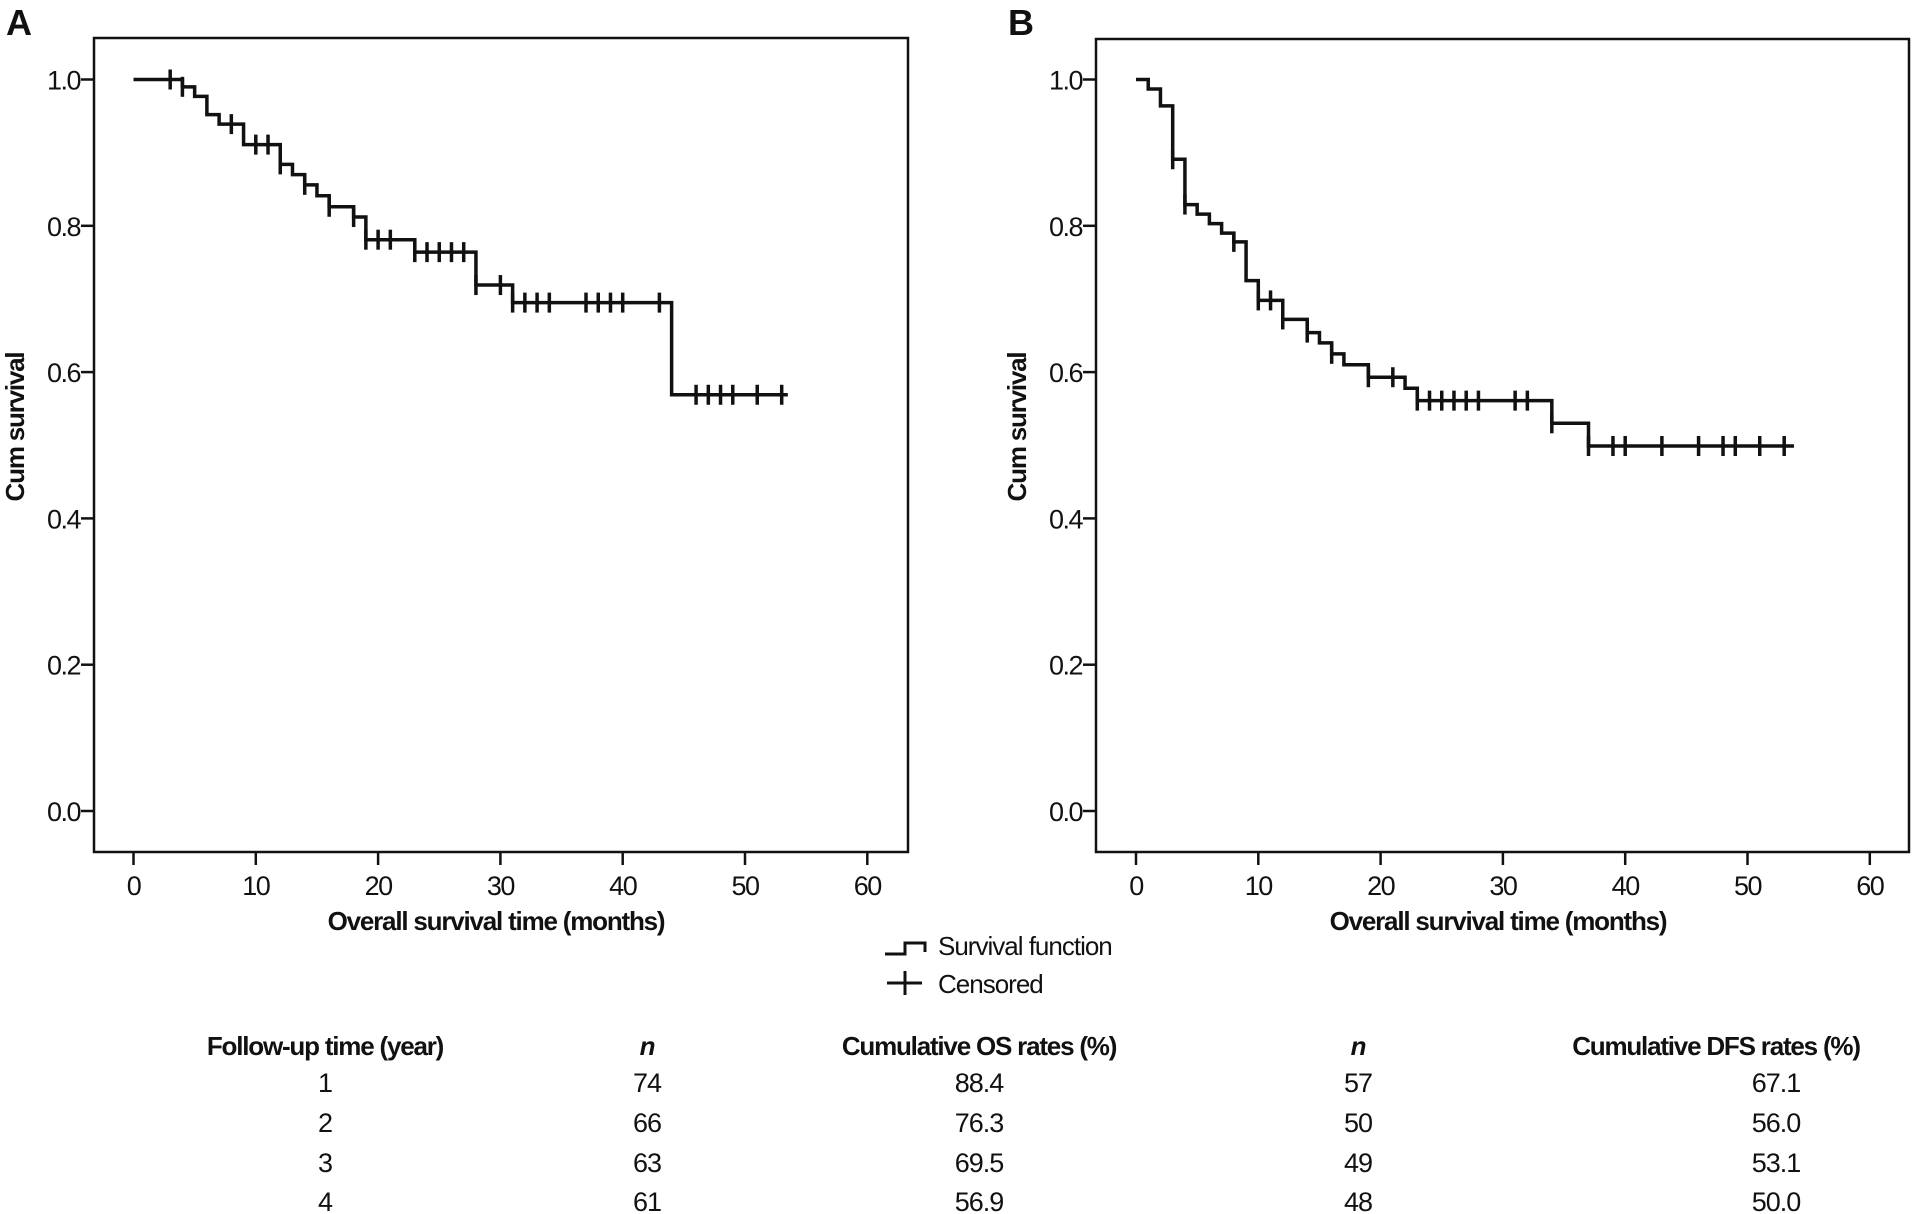 The image size is (1912, 1214). What do you see at coordinates (1358, 1046) in the screenshot?
I see `header-n-dfs: n` at bounding box center [1358, 1046].